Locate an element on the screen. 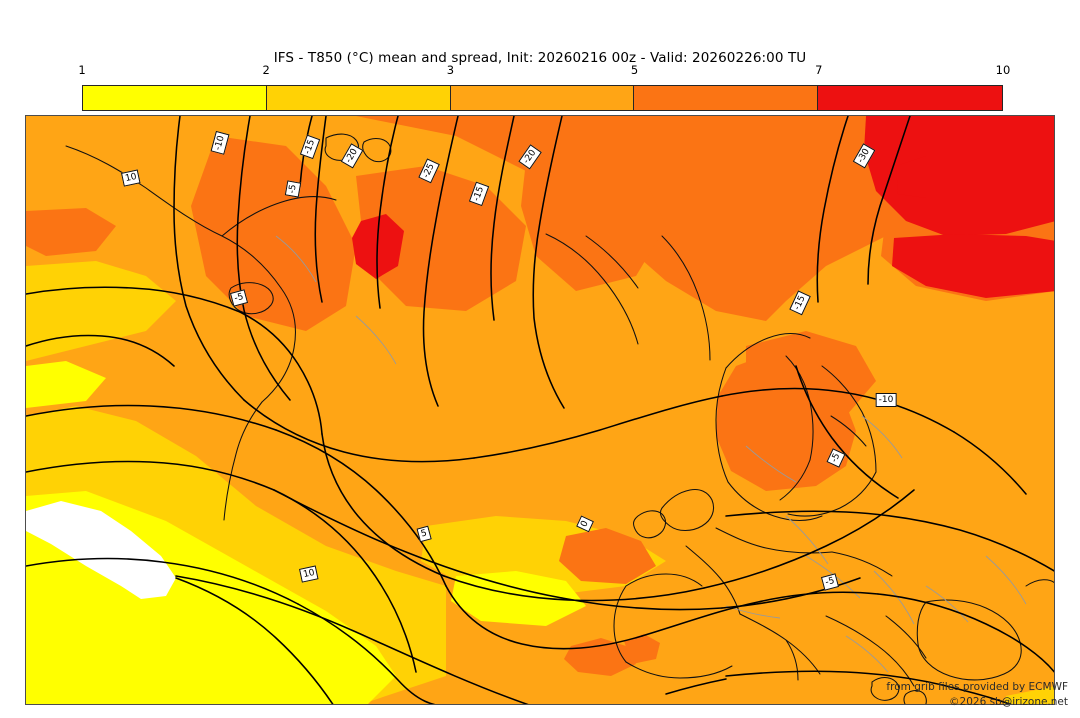 Image resolution: width=1080 pixels, height=718 pixels. colorbar-gradient is located at coordinates (542, 98).